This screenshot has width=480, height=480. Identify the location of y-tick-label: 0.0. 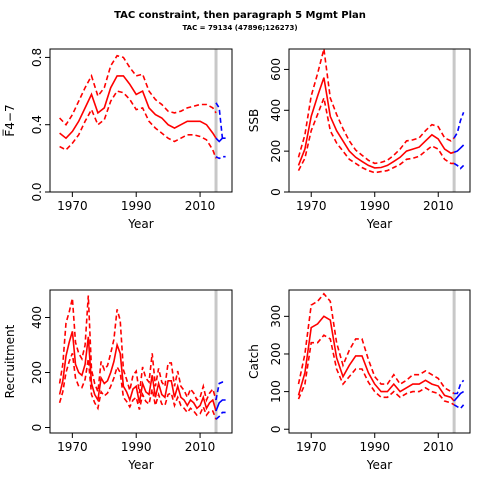
(37, 191).